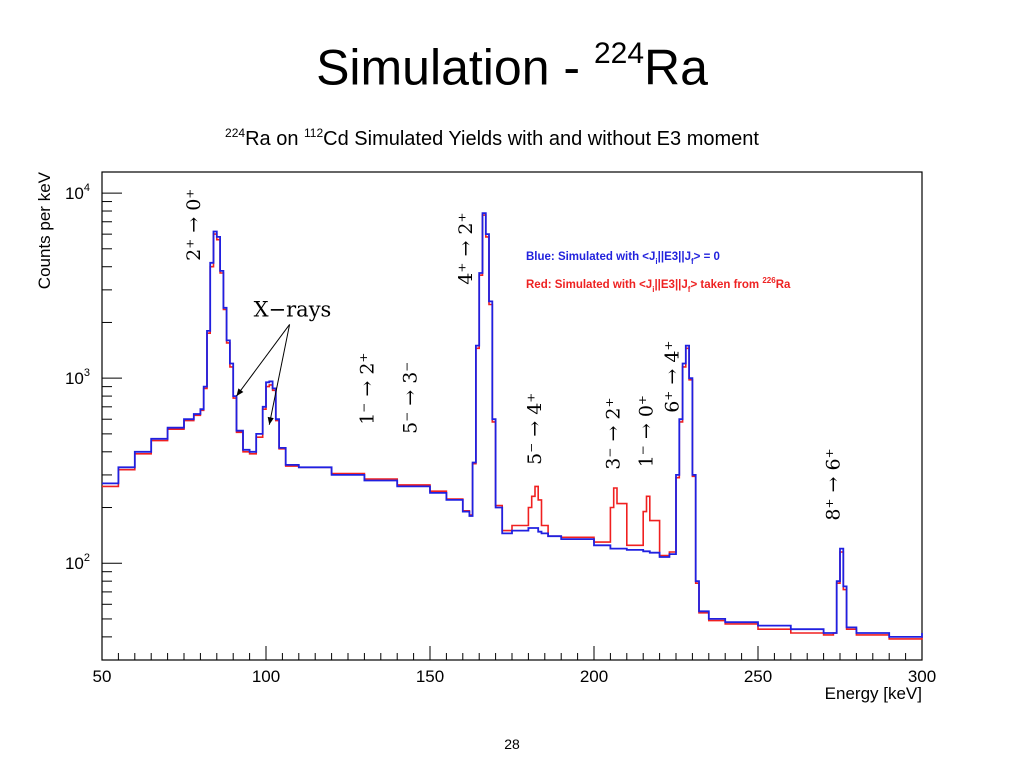 The width and height of the screenshot is (1024, 768). Describe the element at coordinates (594, 676) in the screenshot. I see `x-tick-label: 200` at that location.